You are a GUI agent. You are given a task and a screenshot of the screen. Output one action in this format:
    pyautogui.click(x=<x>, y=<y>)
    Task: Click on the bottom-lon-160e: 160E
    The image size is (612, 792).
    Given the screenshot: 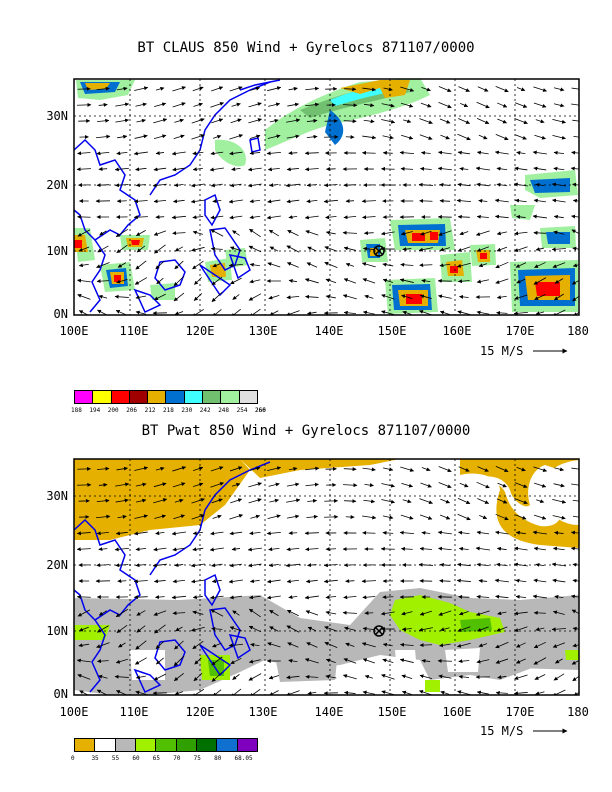 What is the action you would take?
    pyautogui.click(x=457, y=712)
    